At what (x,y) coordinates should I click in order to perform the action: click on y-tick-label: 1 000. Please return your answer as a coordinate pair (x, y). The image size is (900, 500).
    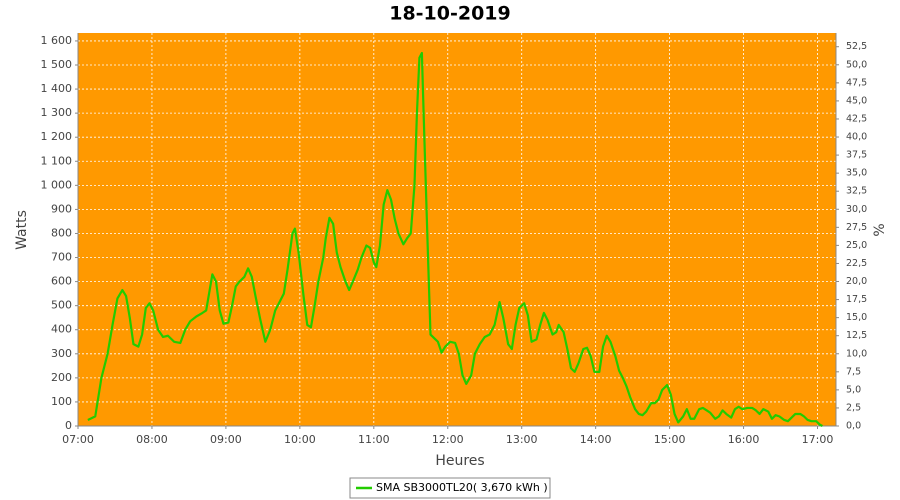
    Looking at the image, I should click on (57, 184).